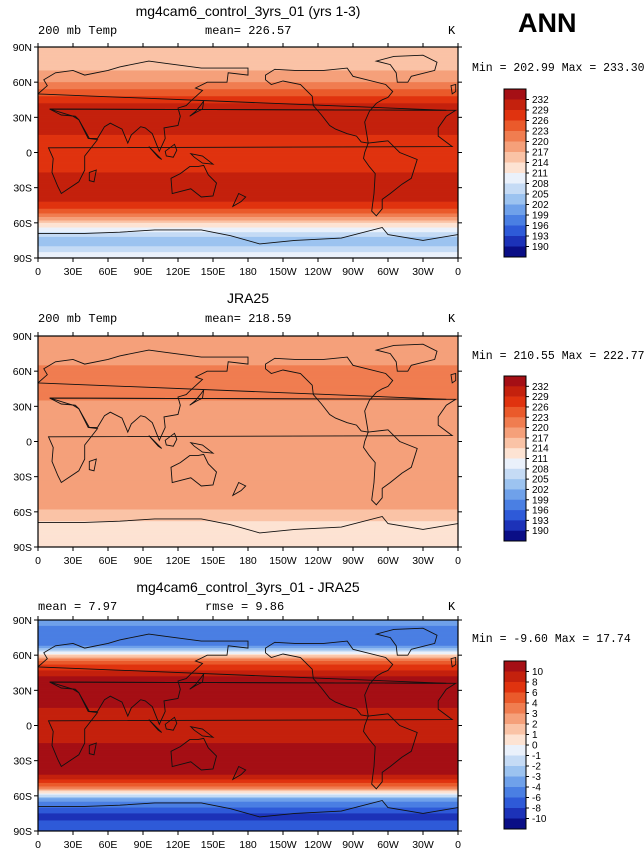  What do you see at coordinates (540, 205) in the screenshot?
I see `colorbar-label: 202` at bounding box center [540, 205].